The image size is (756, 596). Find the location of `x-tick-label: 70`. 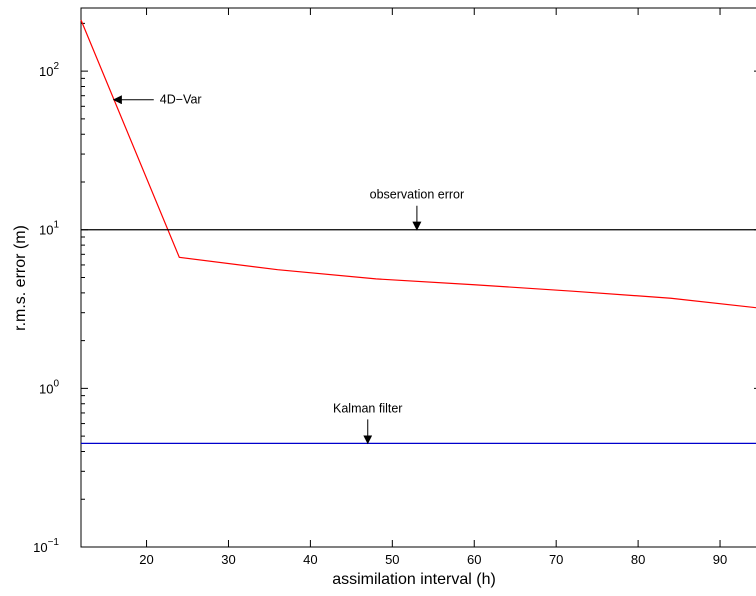

x-tick-label: 70 is located at coordinates (556, 559).